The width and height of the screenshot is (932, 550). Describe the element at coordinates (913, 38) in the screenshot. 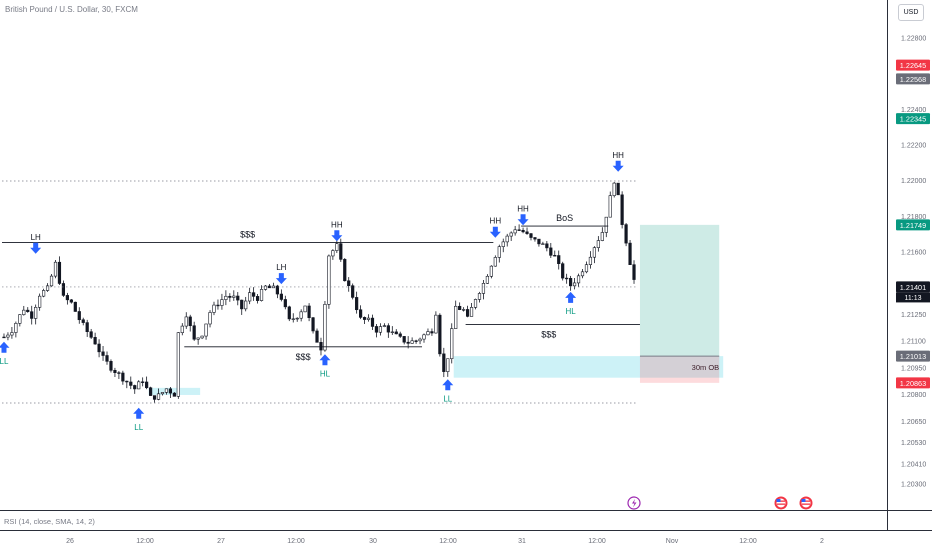

I see `y-tick-label: 1.22800` at that location.